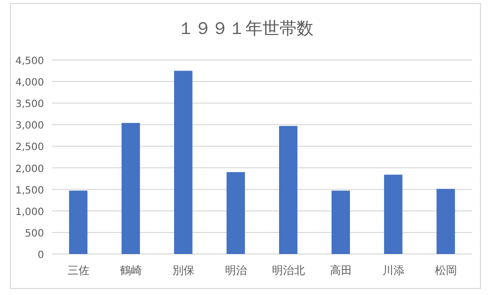 Image resolution: width=491 pixels, height=295 pixels. Describe the element at coordinates (29, 61) in the screenshot. I see `y-tick-label: 4,500` at that location.